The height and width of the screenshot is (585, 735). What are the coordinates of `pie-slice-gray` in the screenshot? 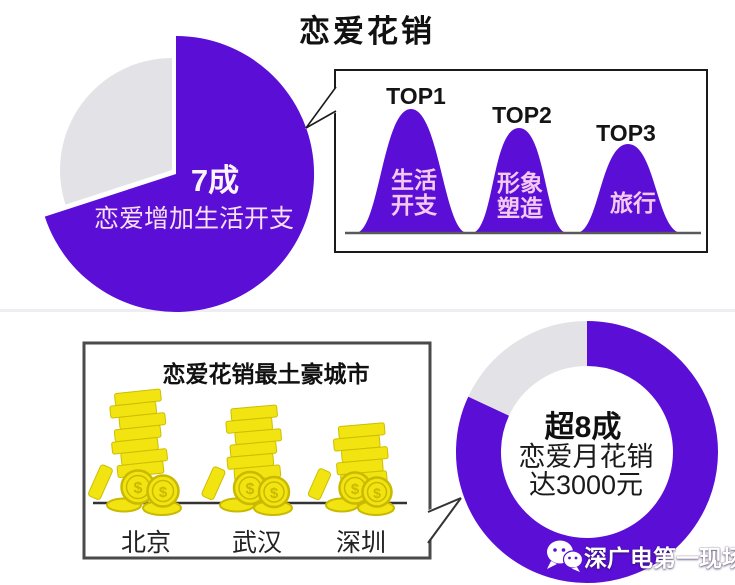 It's located at (116, 131).